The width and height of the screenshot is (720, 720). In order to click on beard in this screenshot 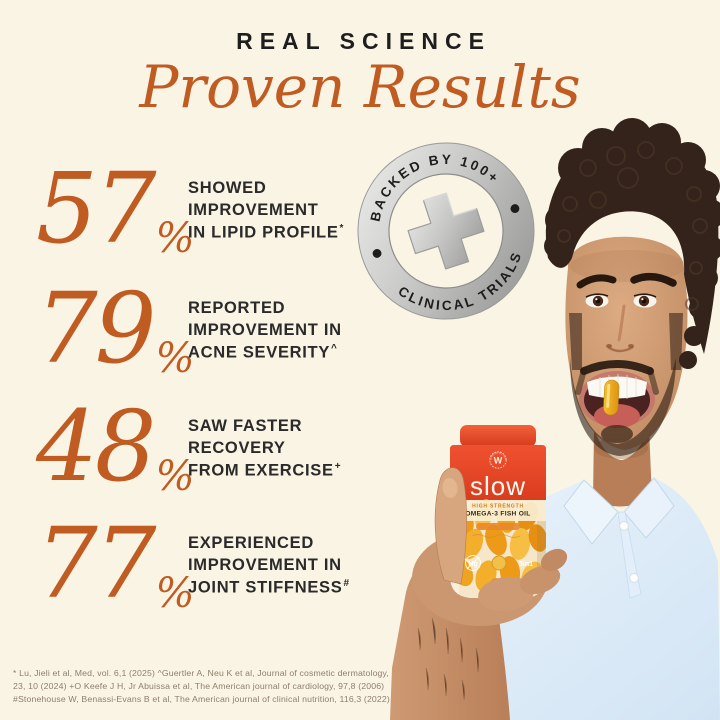, I will do `click(626, 384)`.